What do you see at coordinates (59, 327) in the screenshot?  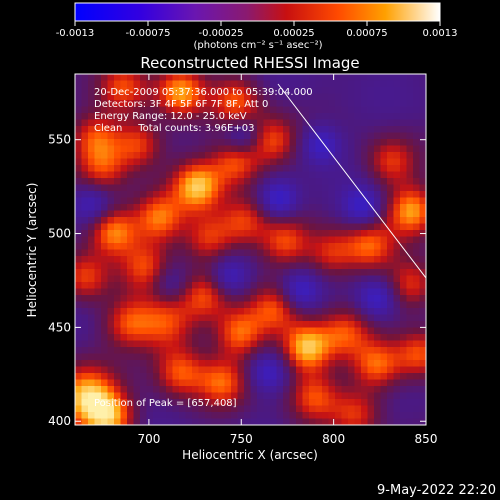 I see `y-tick-label: 450` at bounding box center [59, 327].